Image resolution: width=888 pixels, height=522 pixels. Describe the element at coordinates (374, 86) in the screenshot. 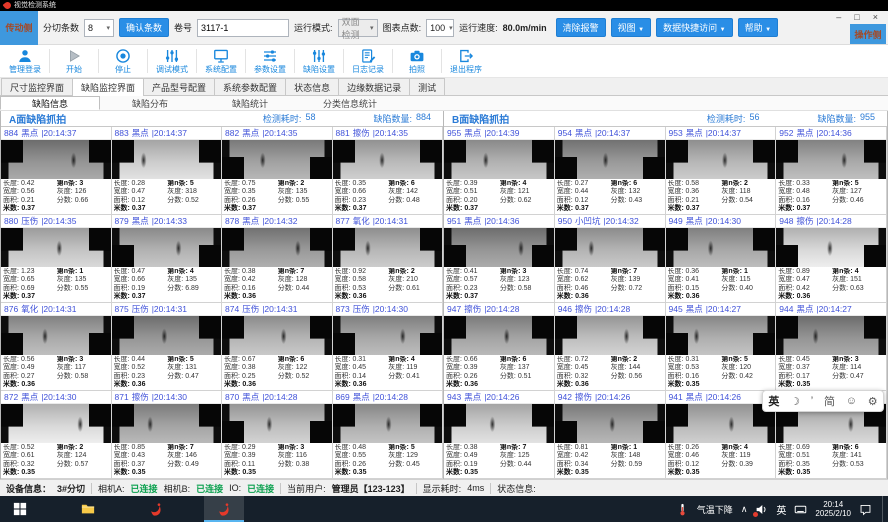

I see `tab-6: 边缘数据记录` at that location.